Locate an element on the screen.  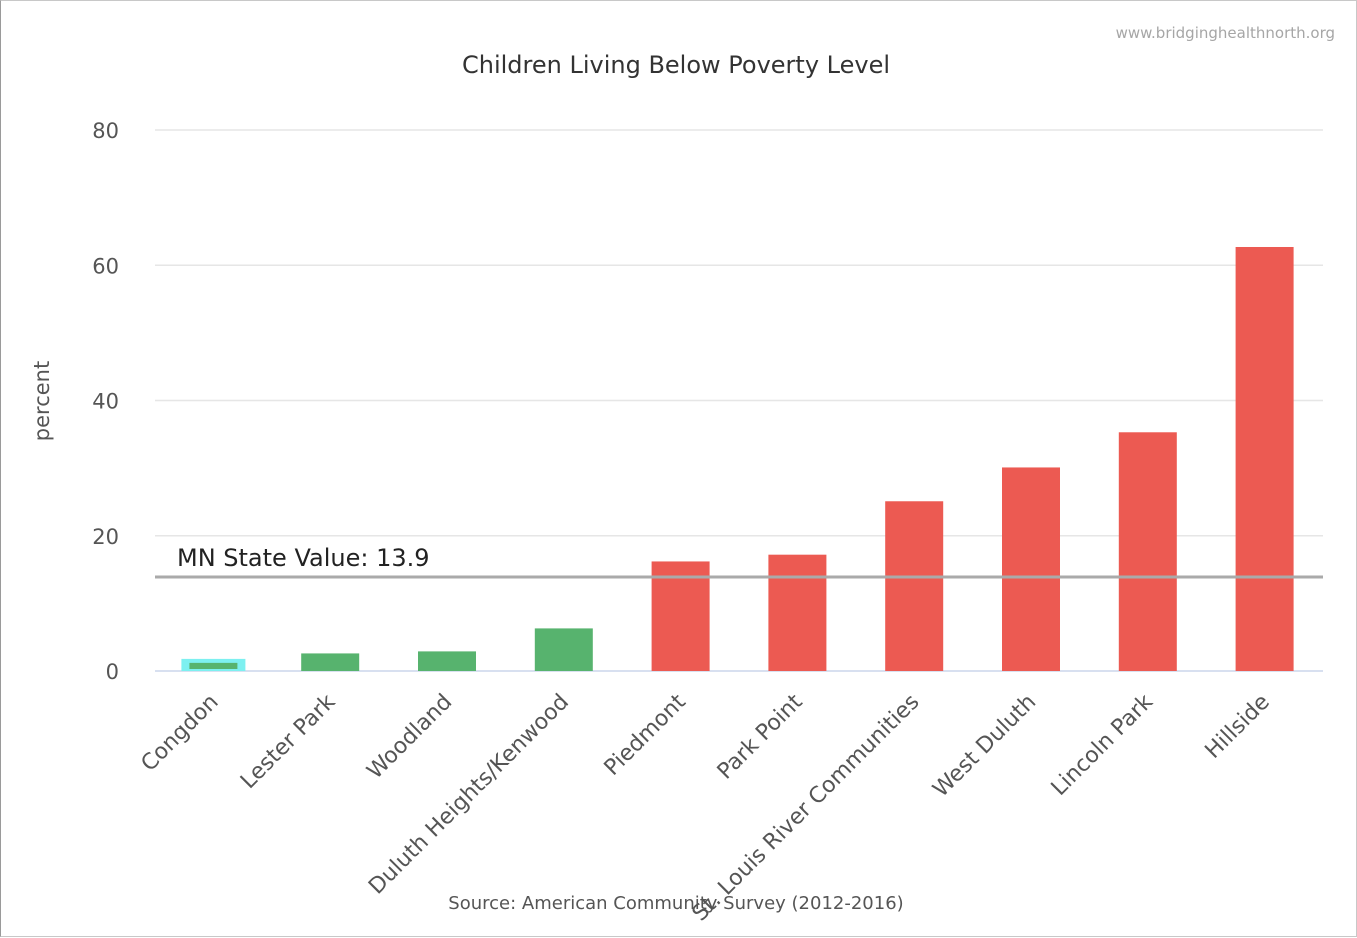
y-tick-label: 0 is located at coordinates (112, 672).